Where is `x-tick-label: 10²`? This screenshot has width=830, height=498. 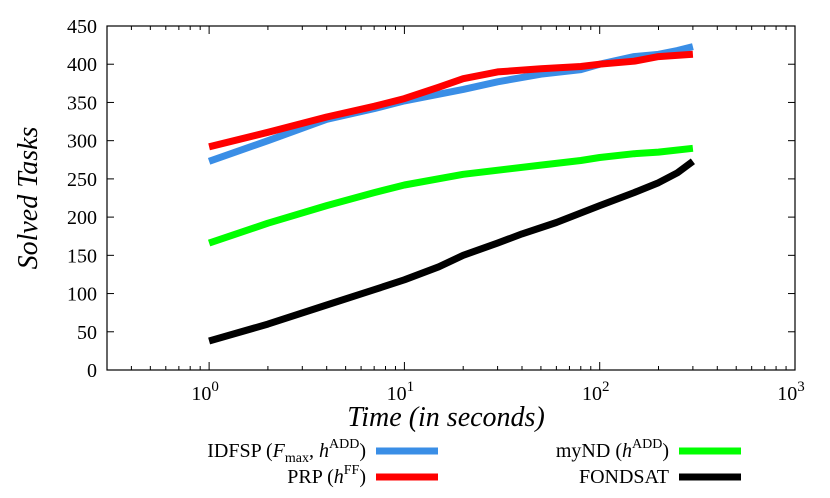 x-tick-label: 10² is located at coordinates (596, 392).